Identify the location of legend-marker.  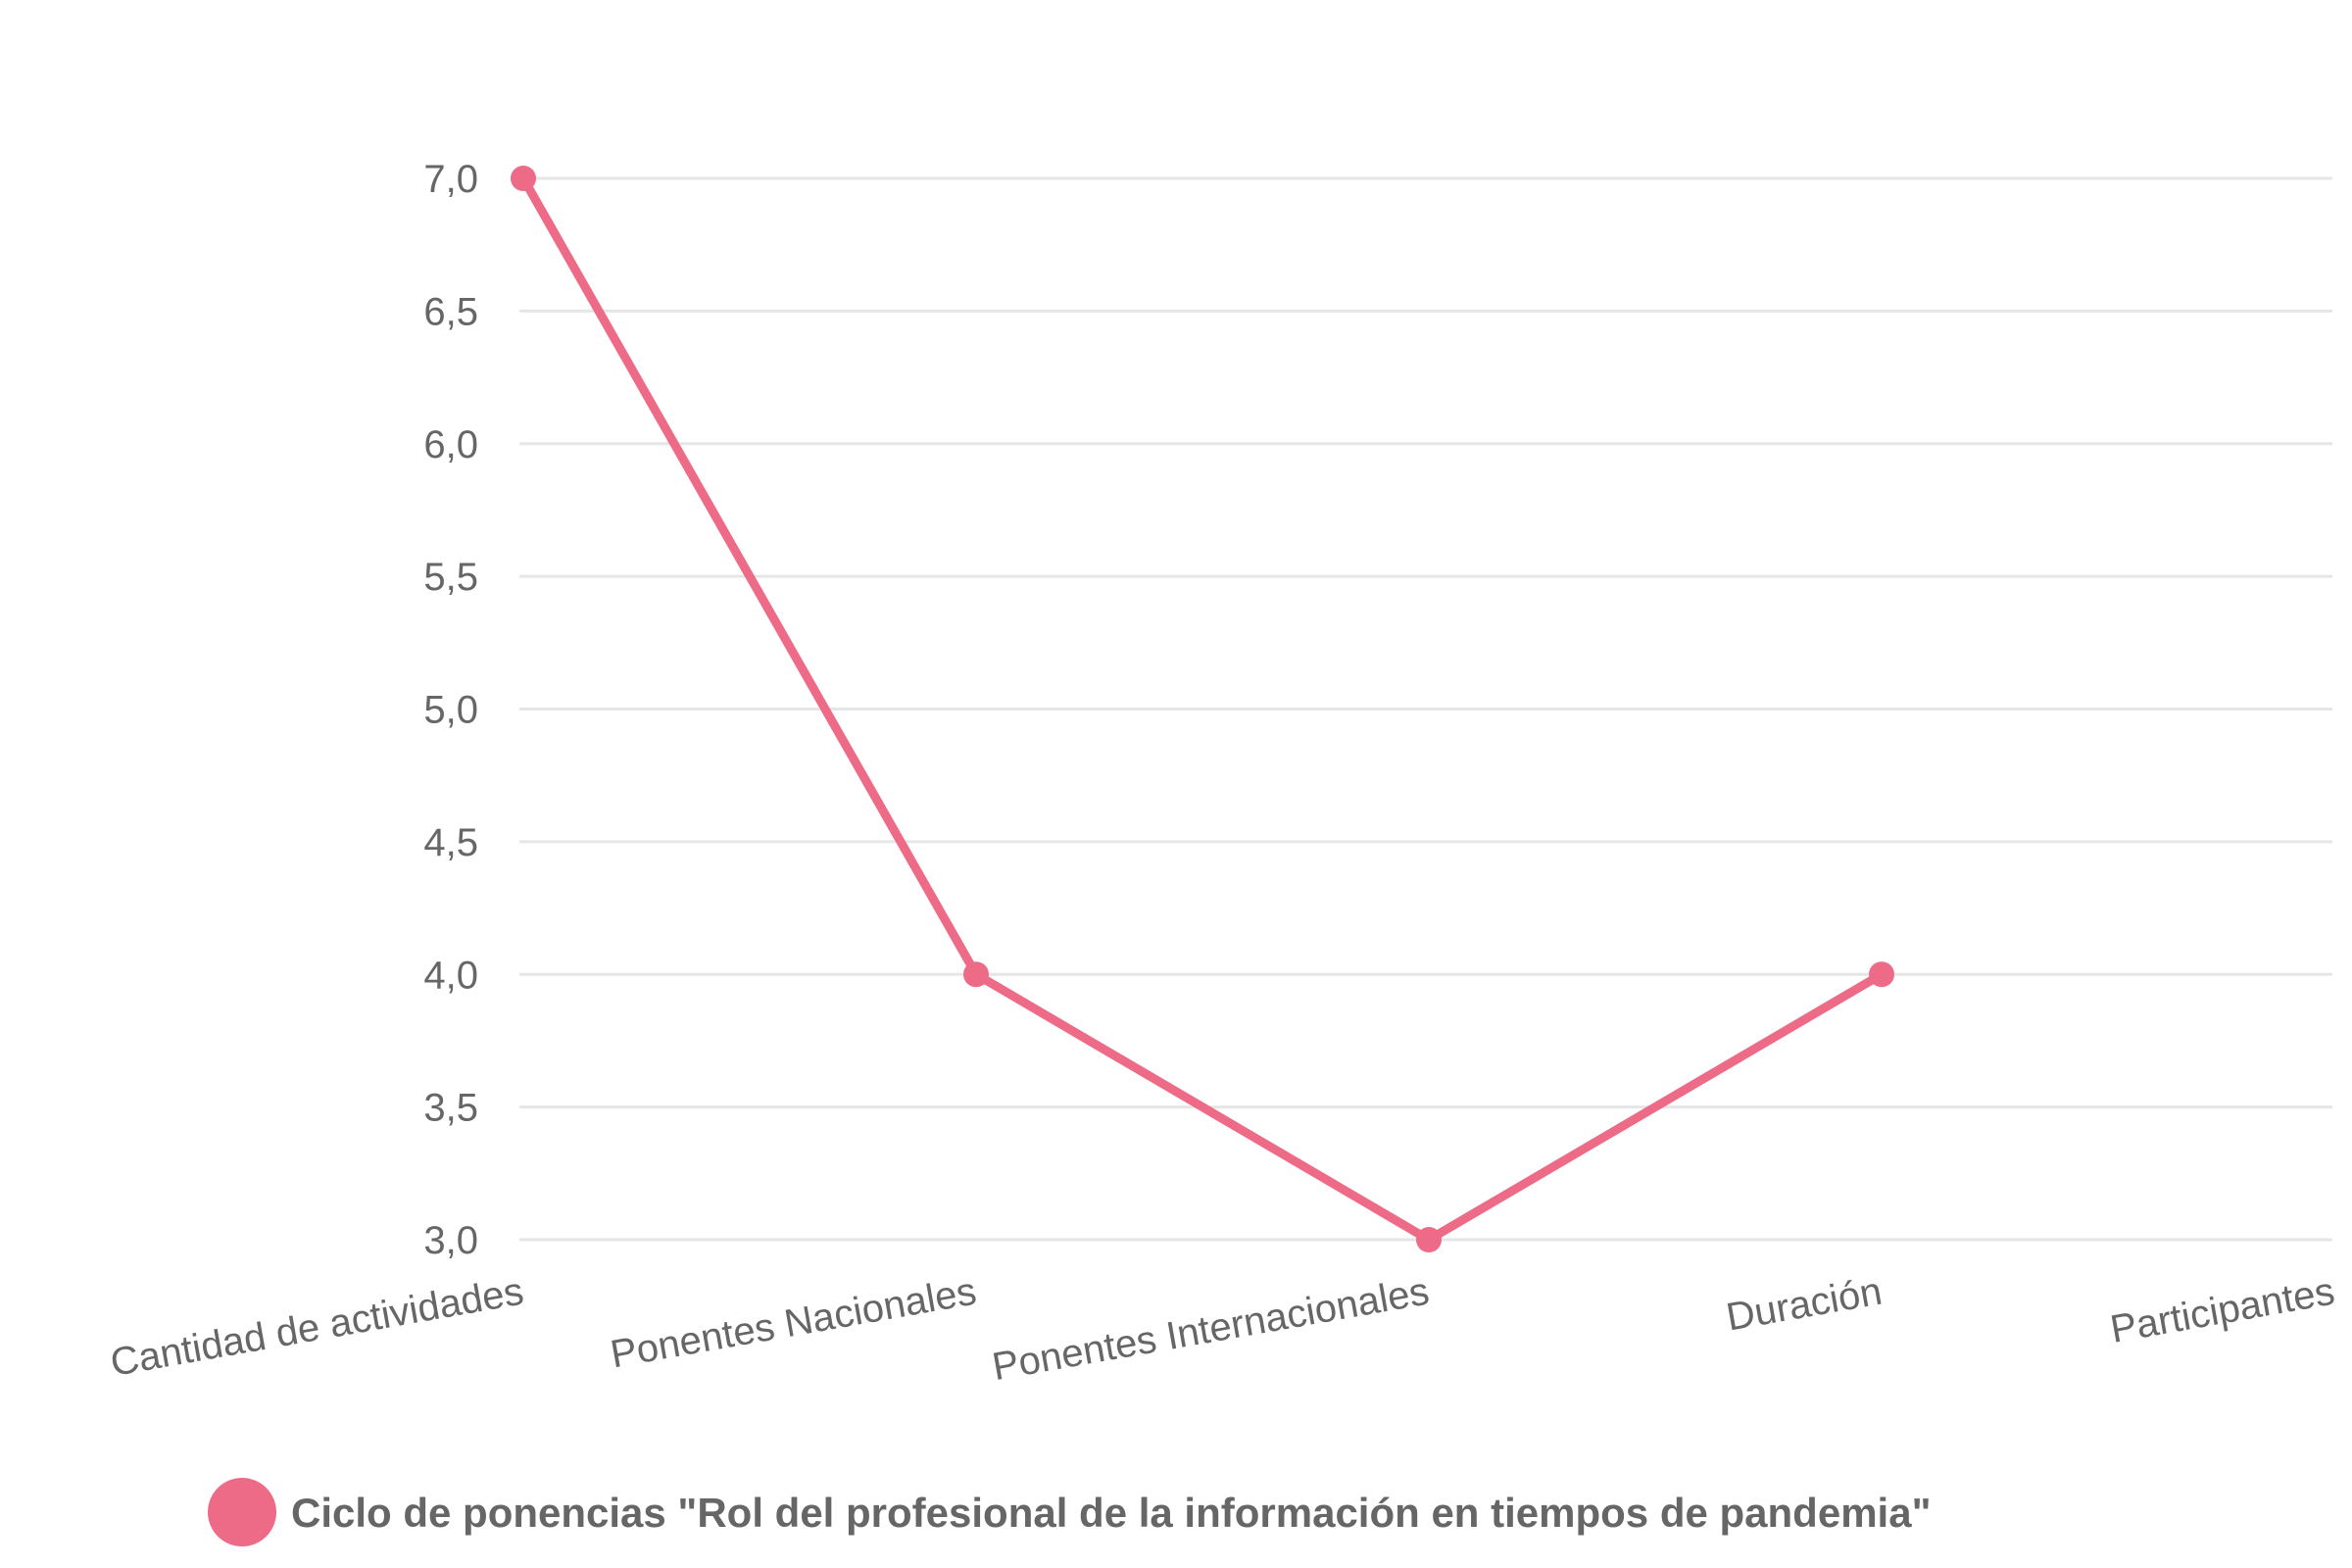
(242, 1512).